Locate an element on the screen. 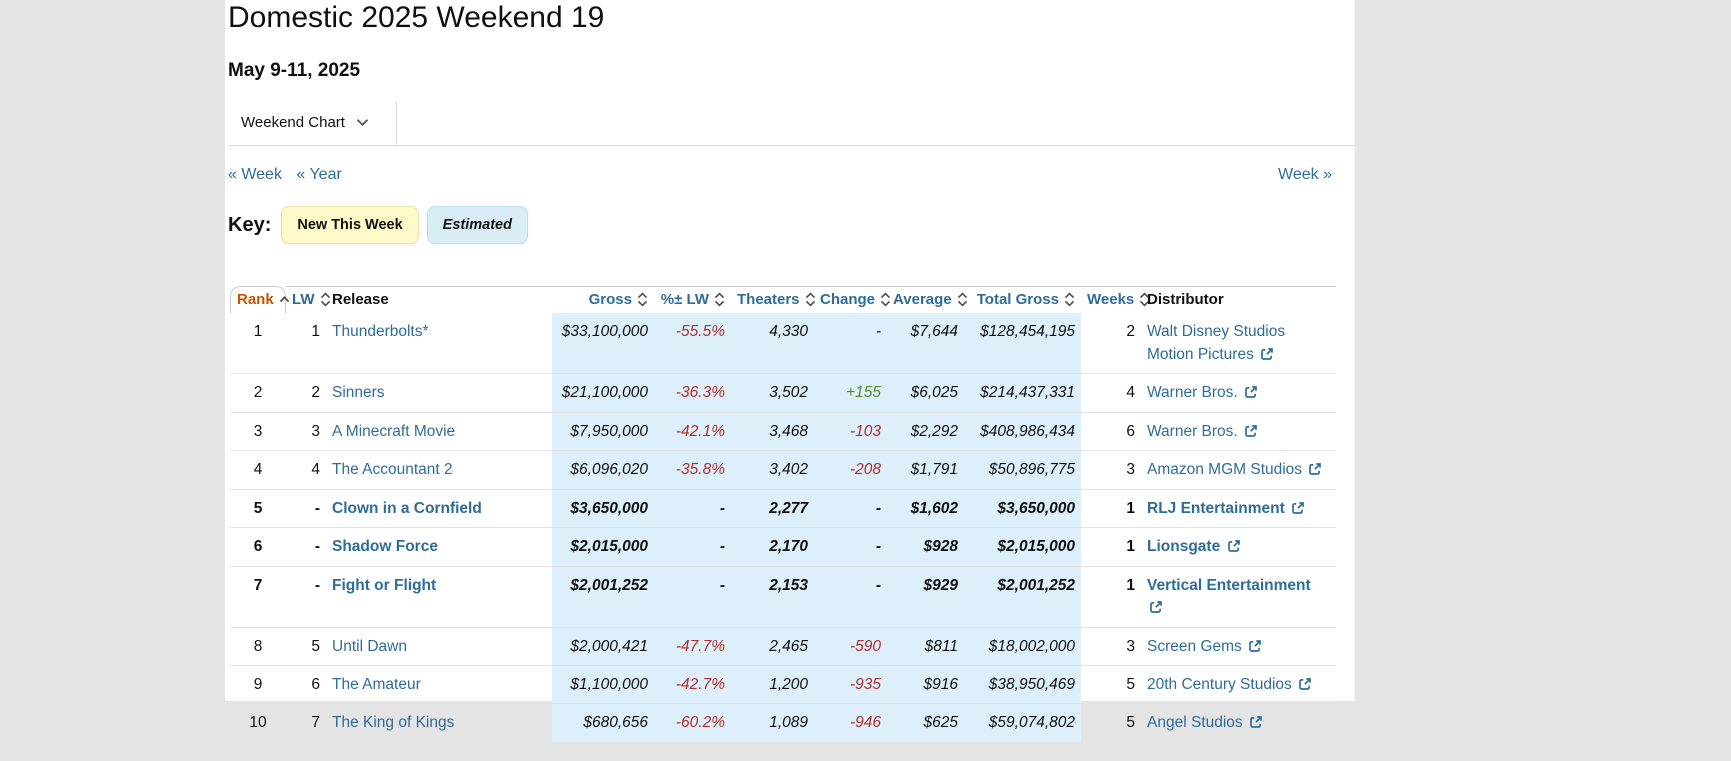 Image resolution: width=1731 pixels, height=761 pixels. cell-distributor: Walt Disney Studios Motion Pictures is located at coordinates (1238, 343).